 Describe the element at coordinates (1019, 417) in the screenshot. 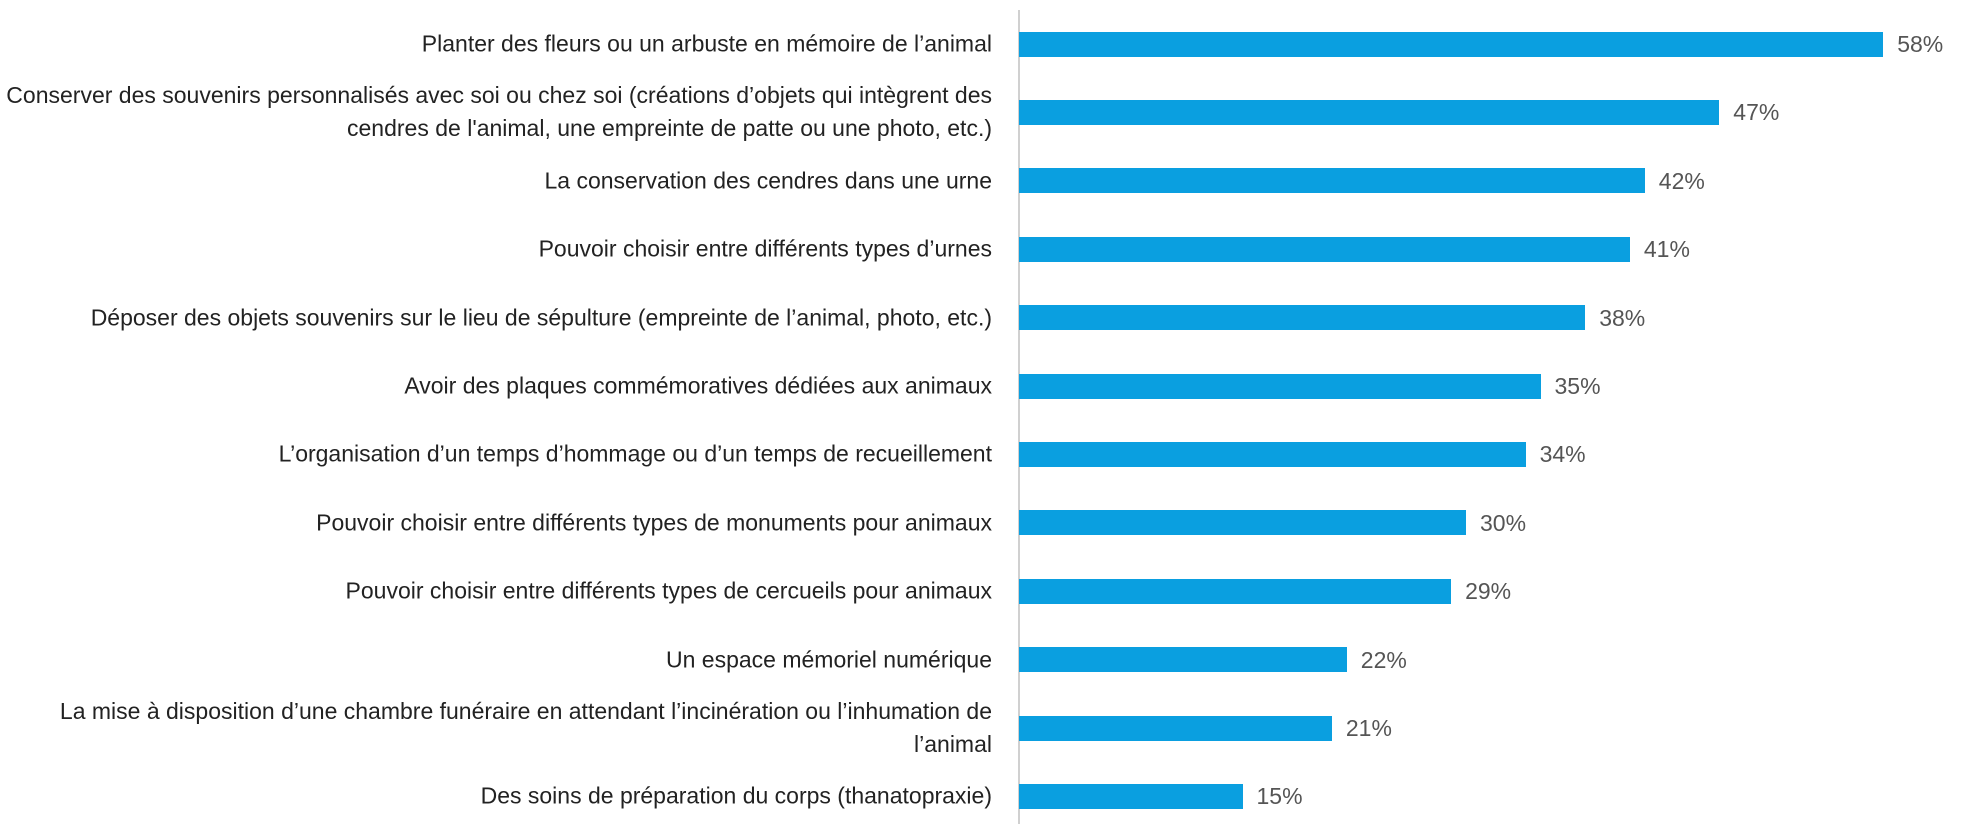

I see `axis-line` at that location.